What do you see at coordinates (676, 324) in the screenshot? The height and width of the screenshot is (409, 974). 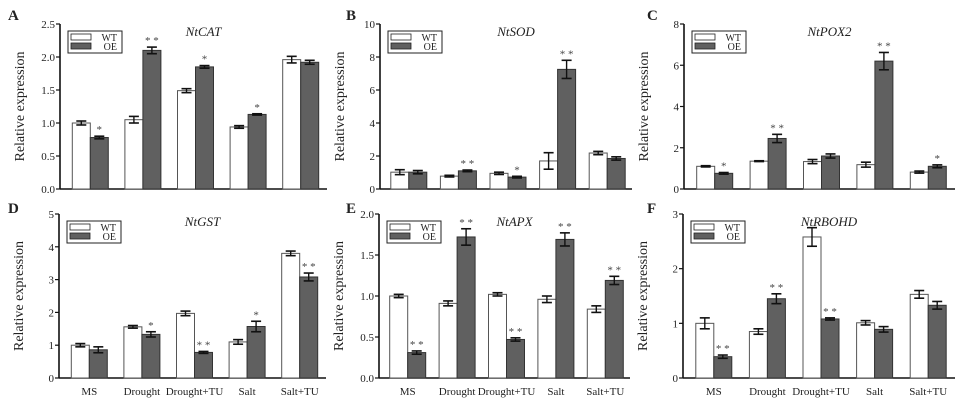 I see `y-tick-label: 1` at bounding box center [676, 324].